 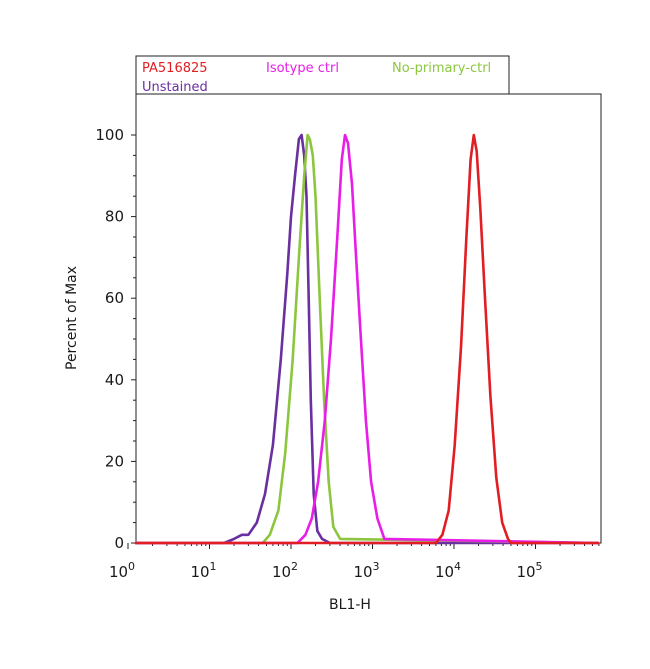 I want to click on y-tick-label-0: 0, so click(x=119, y=543).